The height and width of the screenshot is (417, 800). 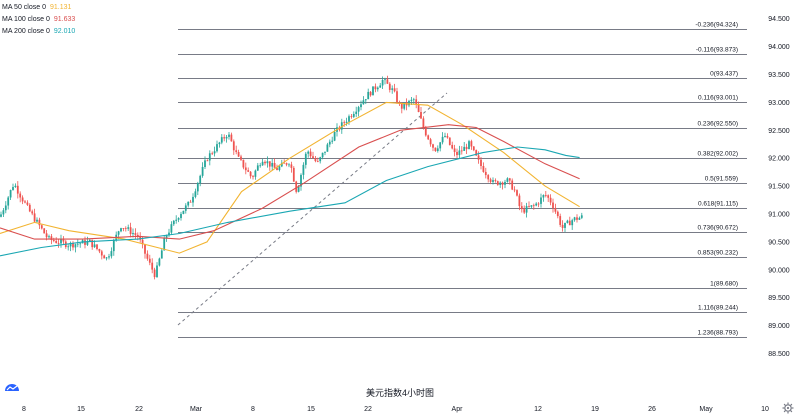 What do you see at coordinates (779, 242) in the screenshot?
I see `price-tick-label: 90.500` at bounding box center [779, 242].